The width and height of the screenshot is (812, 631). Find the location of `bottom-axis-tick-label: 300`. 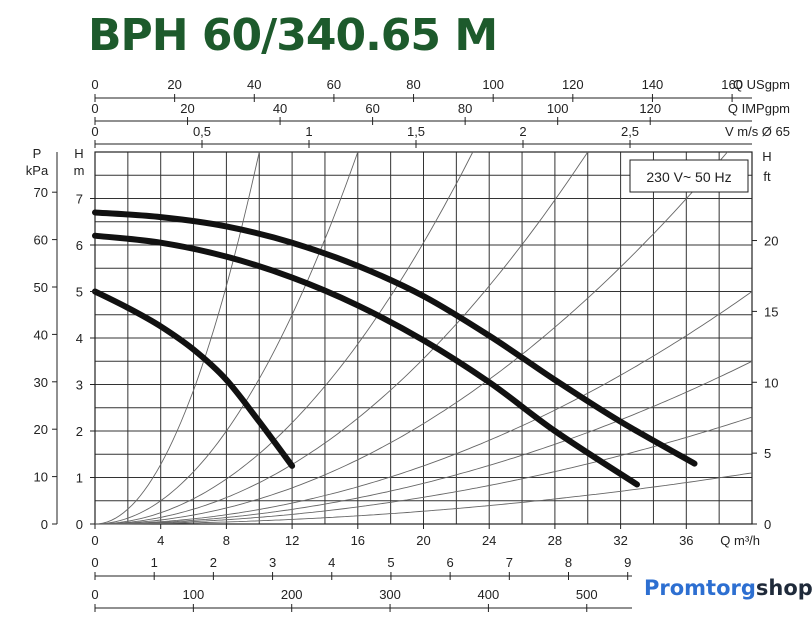

bottom-axis-tick-label: 300 is located at coordinates (390, 594).